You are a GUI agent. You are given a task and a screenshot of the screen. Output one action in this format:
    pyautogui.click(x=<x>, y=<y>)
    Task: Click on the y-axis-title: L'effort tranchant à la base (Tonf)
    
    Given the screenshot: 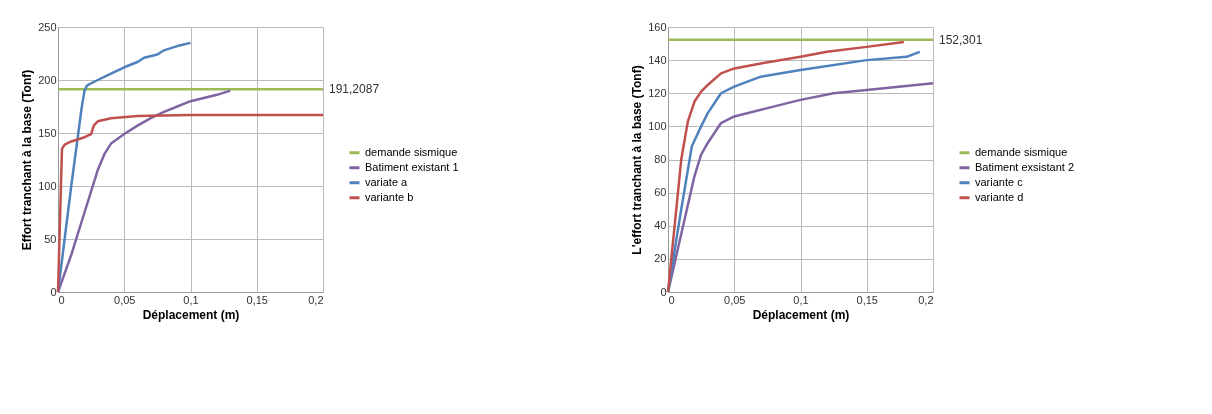 What is the action you would take?
    pyautogui.click(x=637, y=160)
    